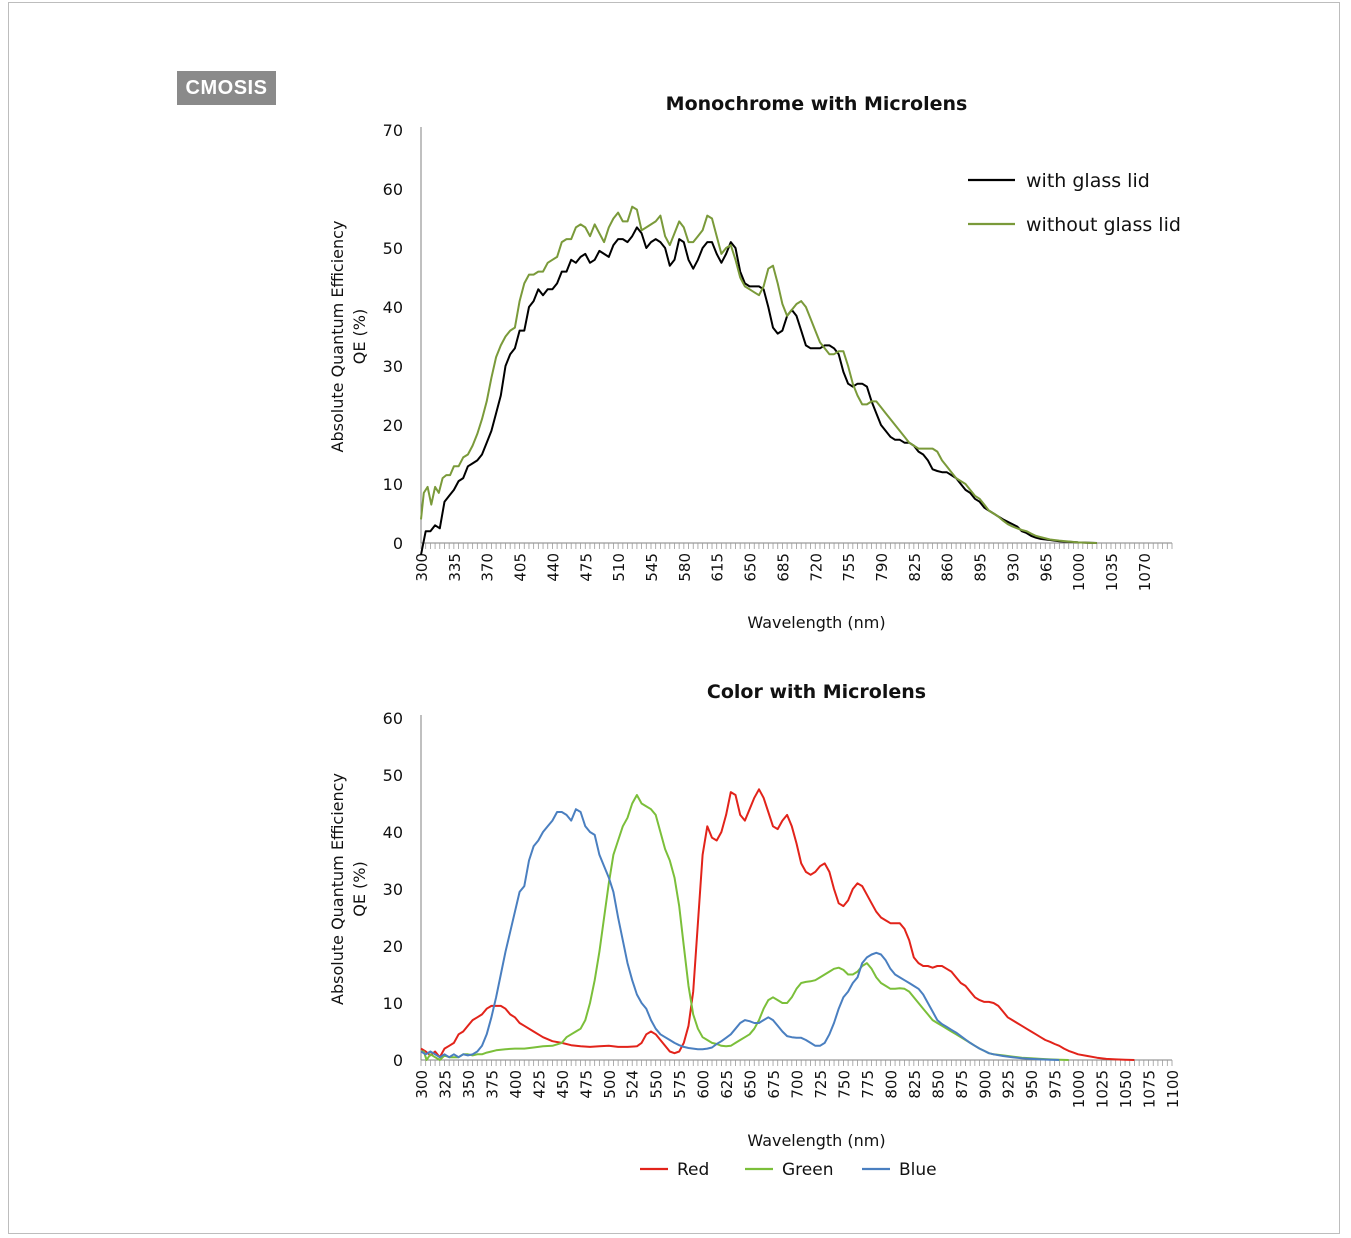 The height and width of the screenshot is (1238, 1351). I want to click on x-tick-label: 625, so click(727, 1084).